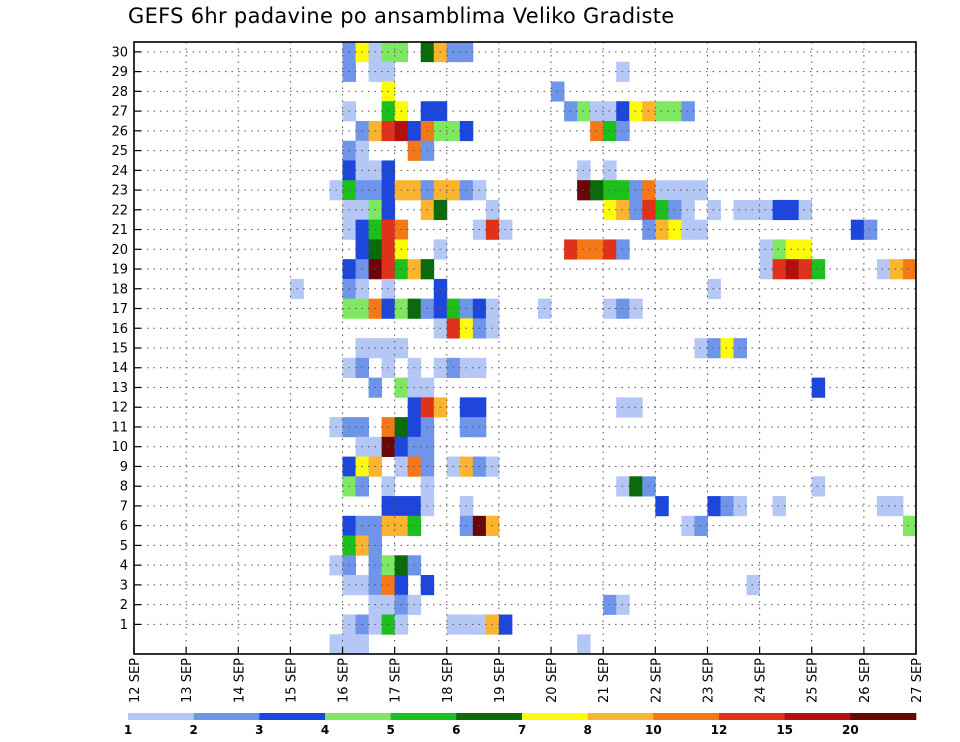  What do you see at coordinates (119, 270) in the screenshot?
I see `y-tick-label: 19` at bounding box center [119, 270].